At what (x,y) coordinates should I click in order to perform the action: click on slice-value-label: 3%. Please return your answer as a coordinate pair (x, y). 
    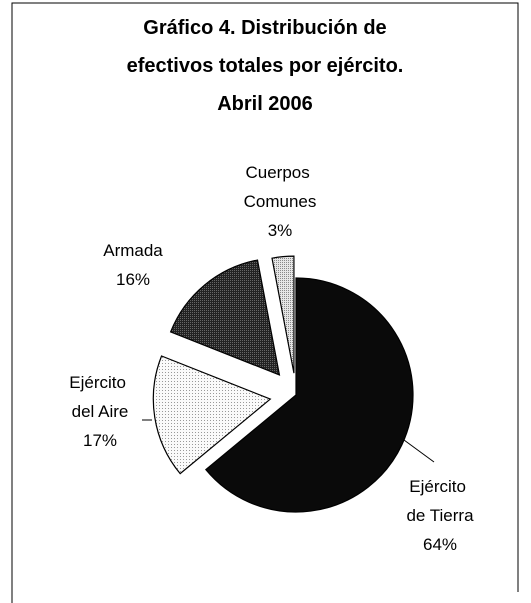
    Looking at the image, I should click on (280, 230).